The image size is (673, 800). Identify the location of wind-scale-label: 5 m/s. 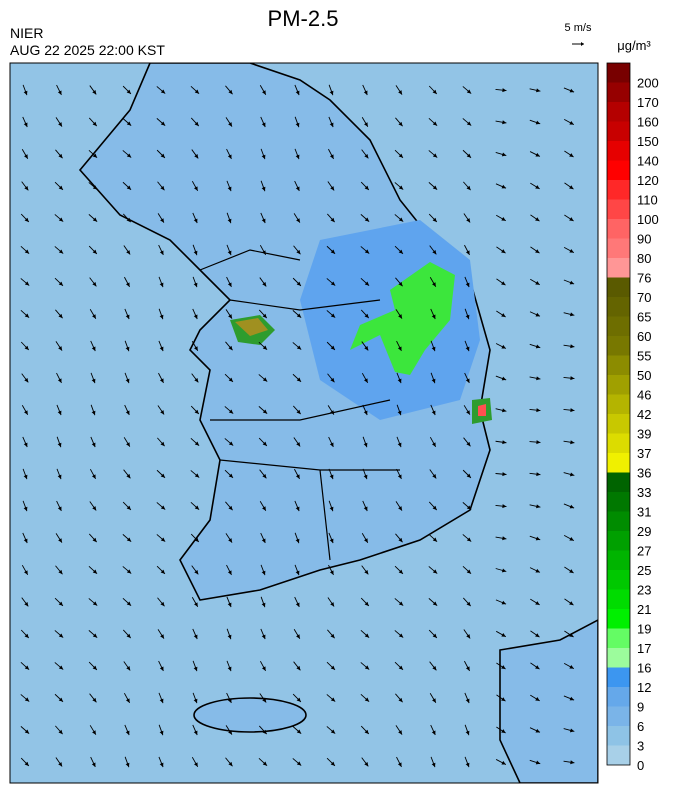
(578, 28).